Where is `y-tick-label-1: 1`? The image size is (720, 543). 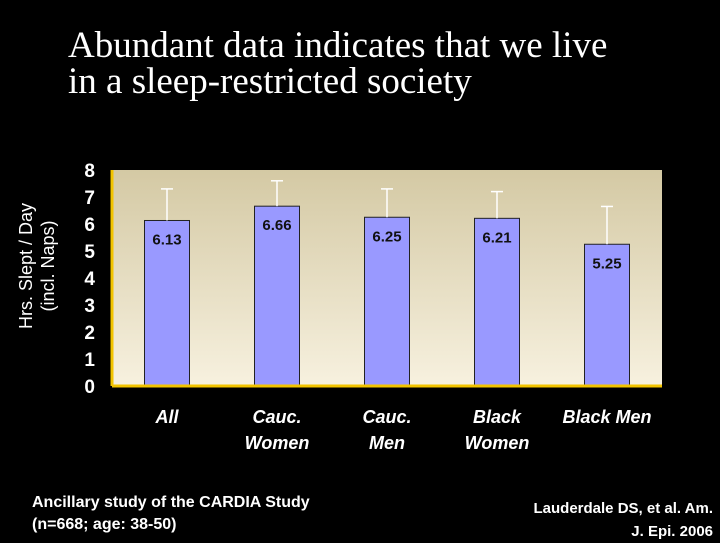 y-tick-label-1: 1 is located at coordinates (89, 360).